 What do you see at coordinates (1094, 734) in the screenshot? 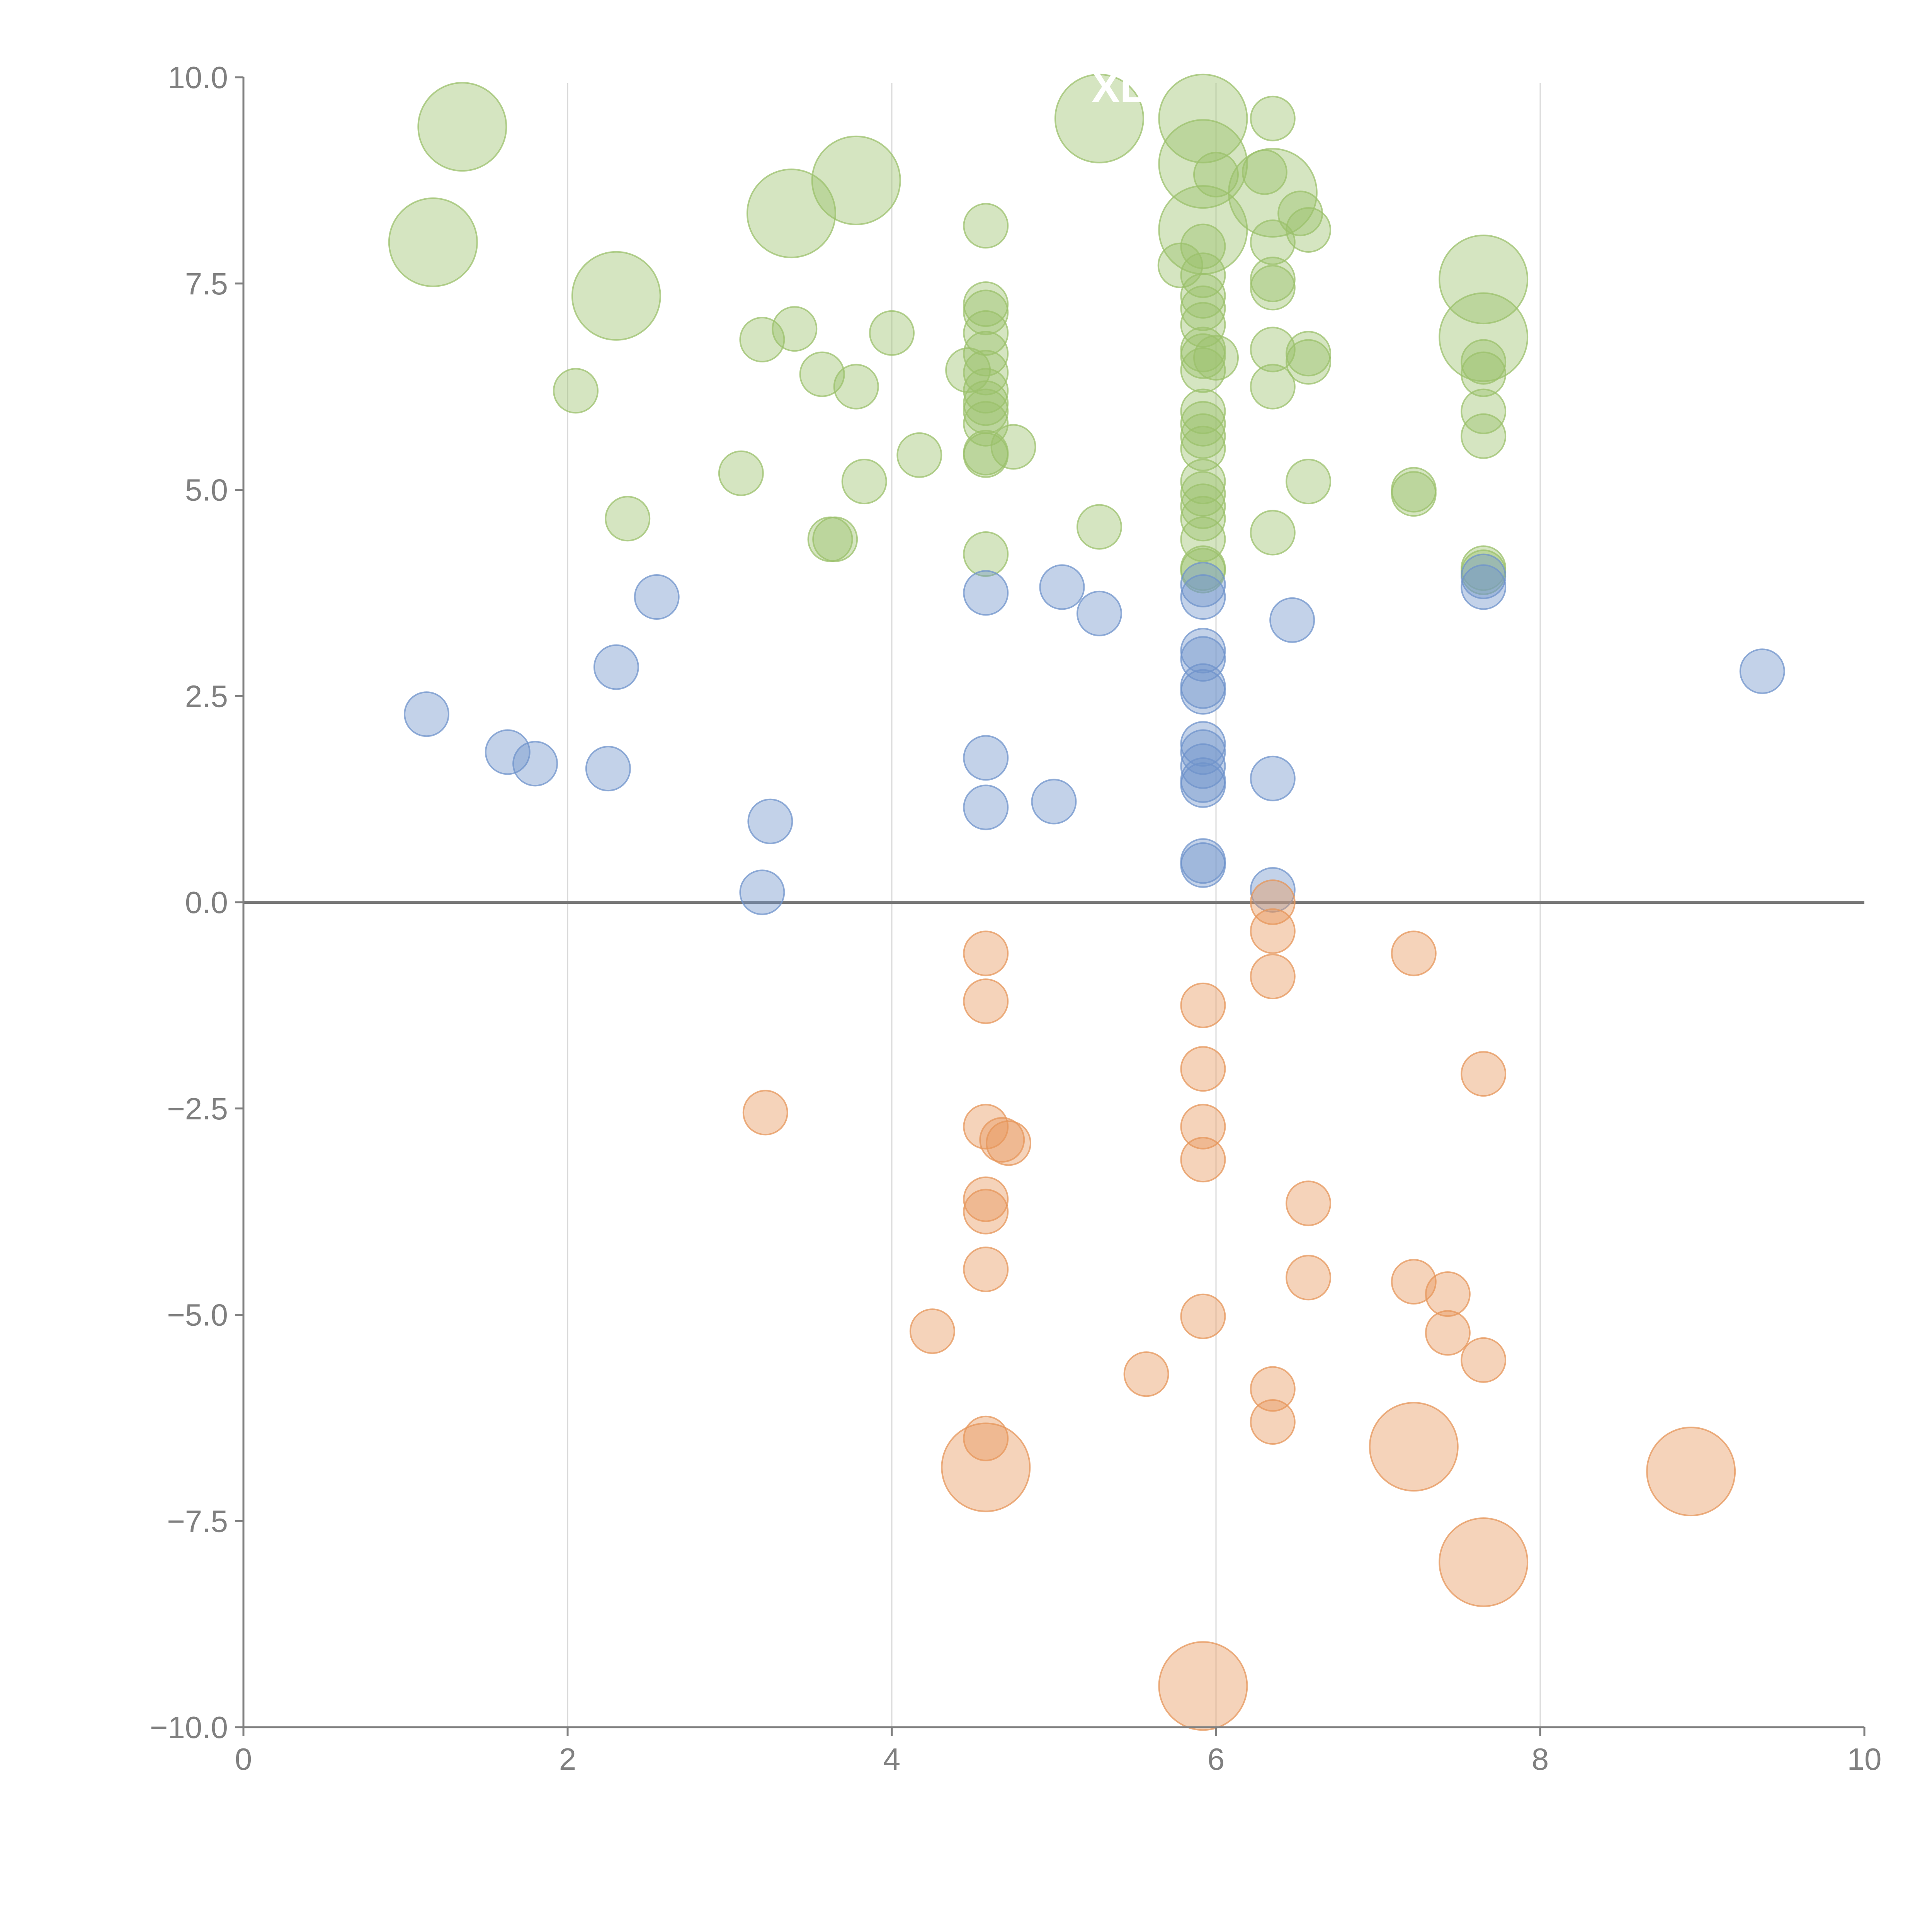
I see `series-mid` at bounding box center [1094, 734].